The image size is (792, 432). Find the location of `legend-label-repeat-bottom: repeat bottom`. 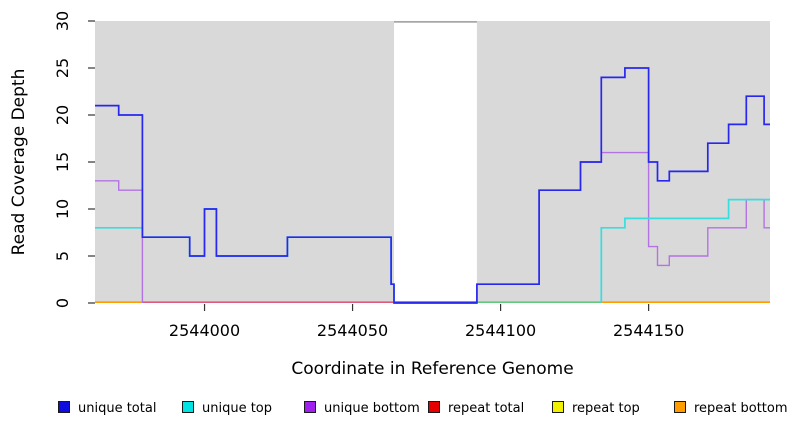

legend-label-repeat-bottom: repeat bottom is located at coordinates (741, 408).